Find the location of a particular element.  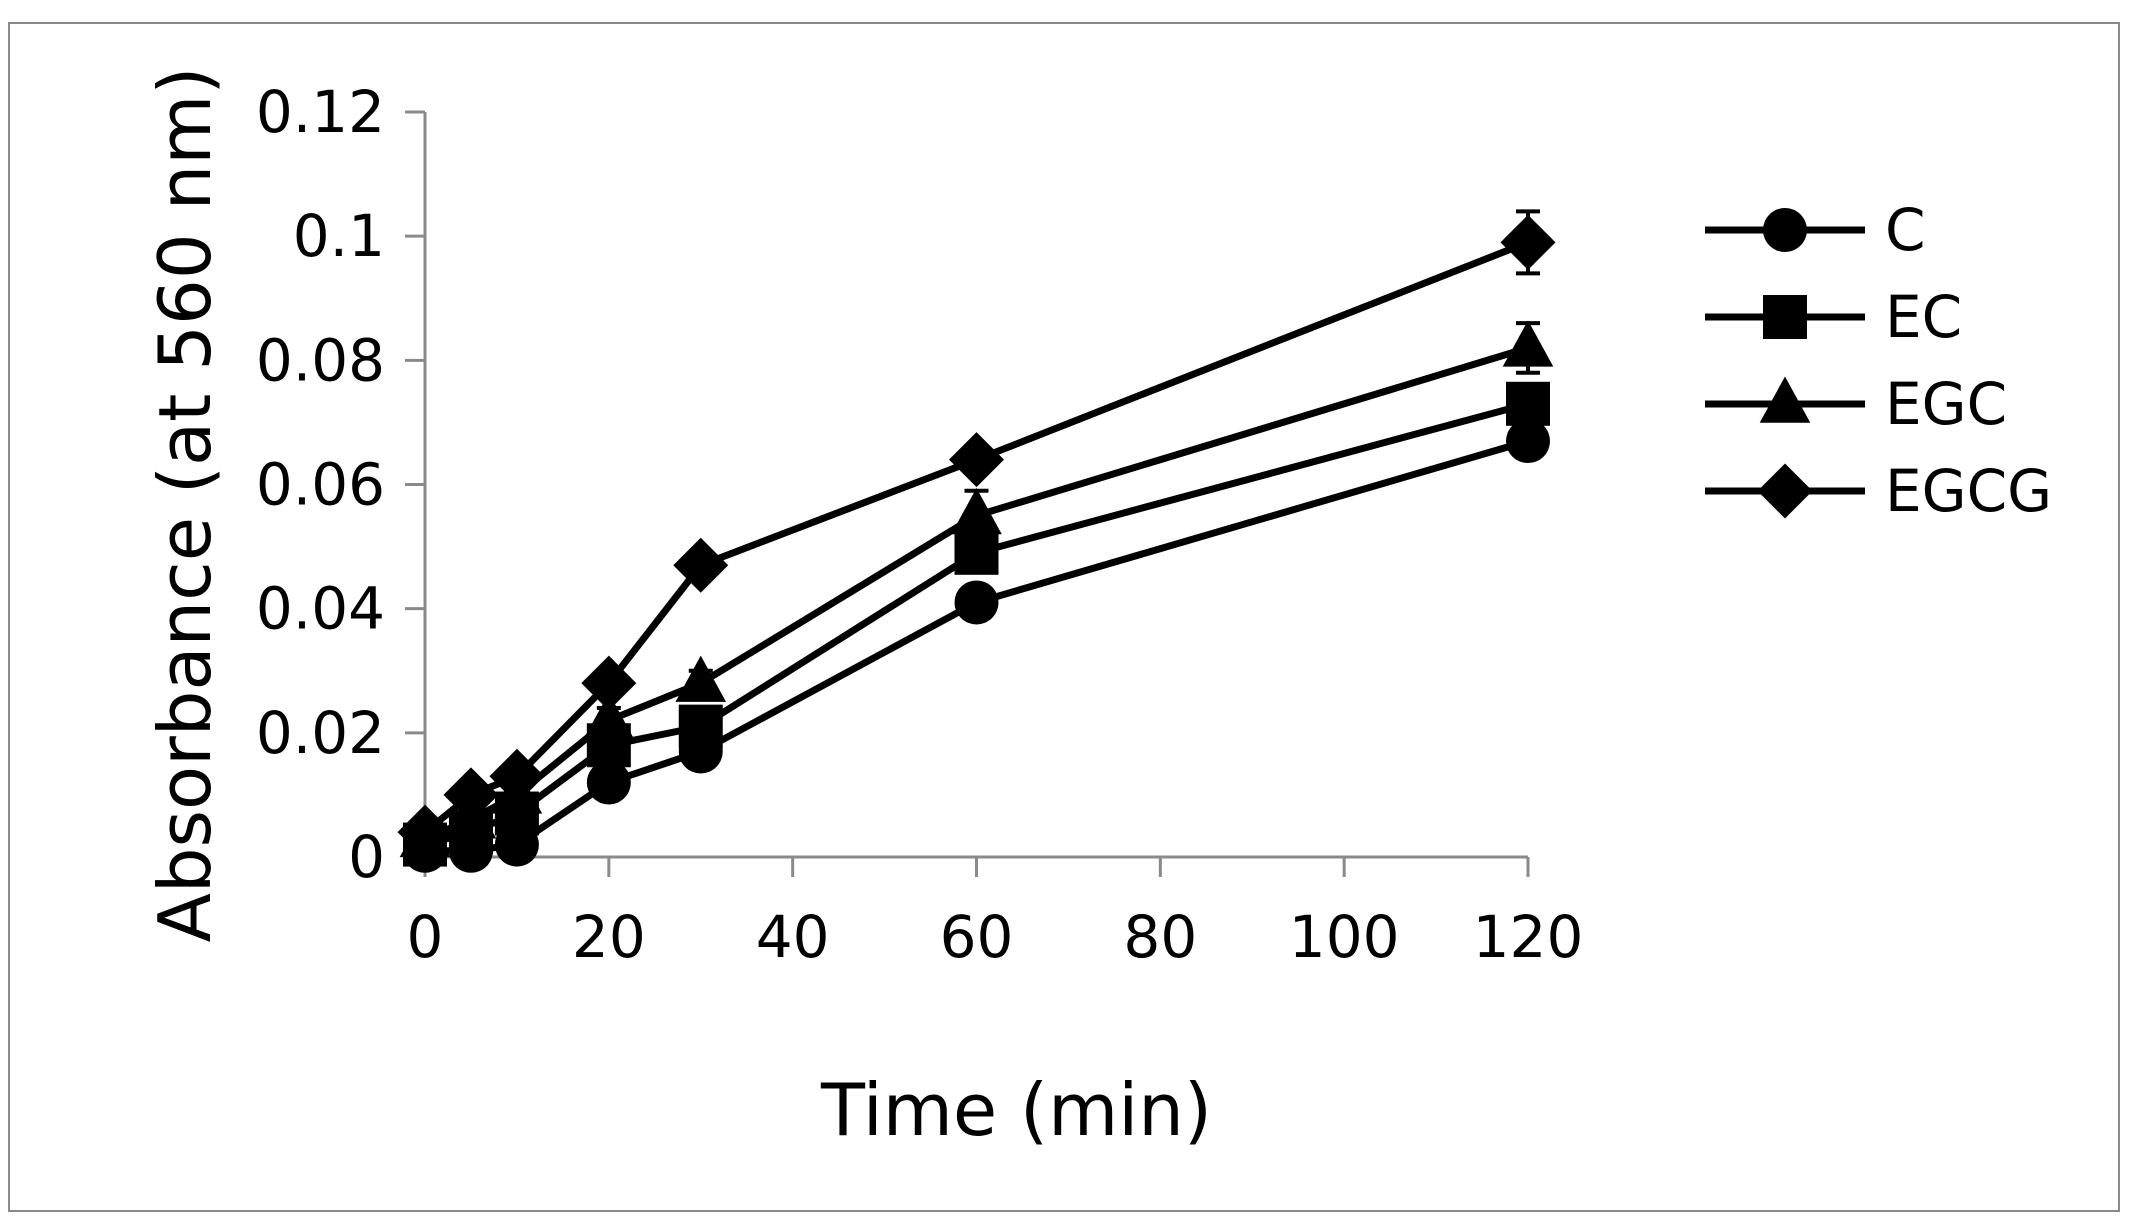

x-tick-label: 100 is located at coordinates (1344, 937).